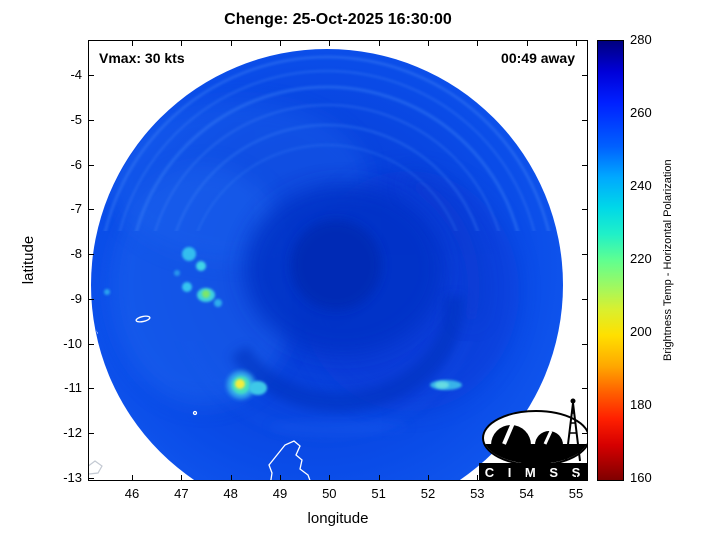  I want to click on coastline-fragment, so click(96, 467).